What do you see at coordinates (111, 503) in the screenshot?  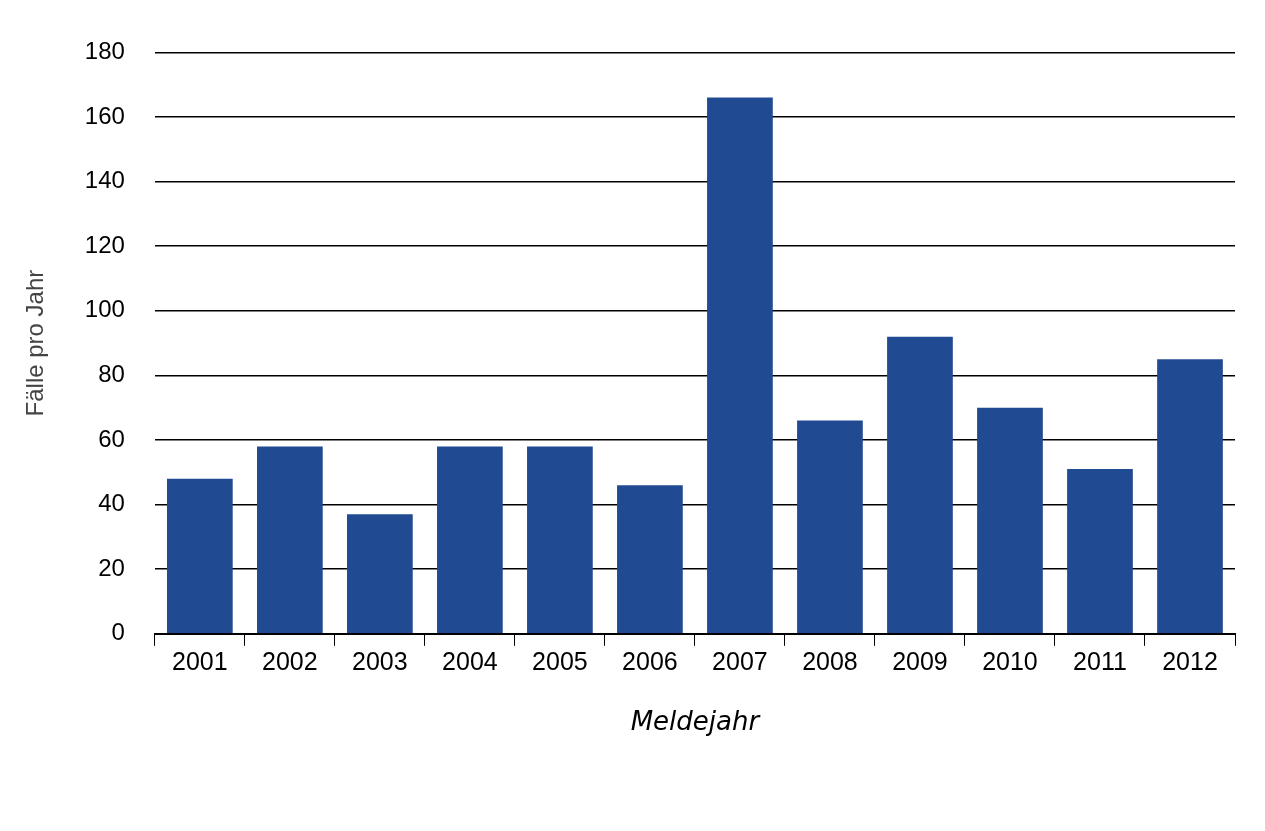 I see `y-tick-label: 40` at bounding box center [111, 503].